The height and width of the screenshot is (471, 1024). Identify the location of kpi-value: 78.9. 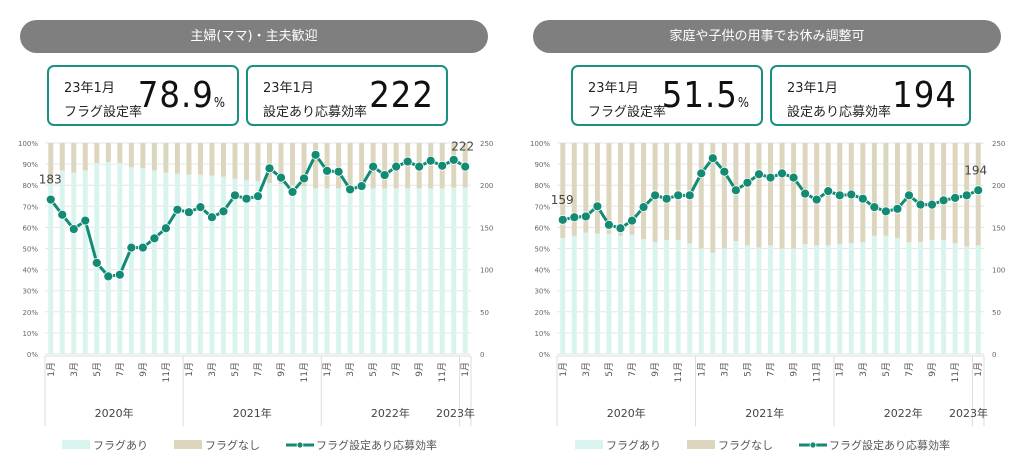
(175, 95).